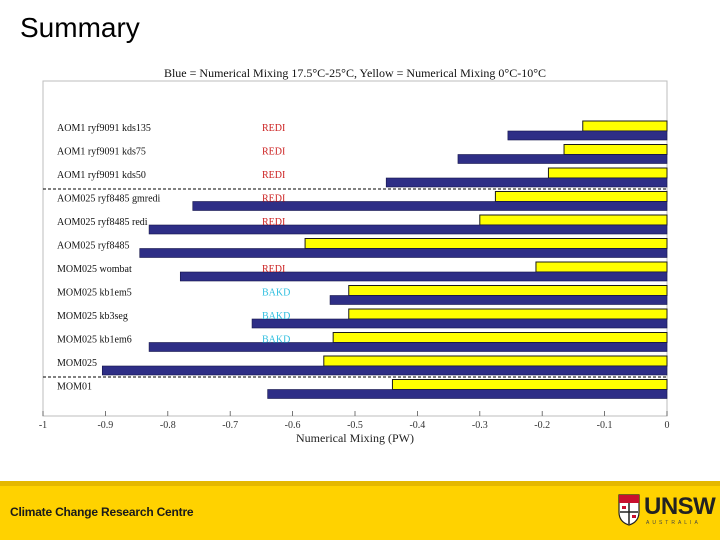 This screenshot has width=720, height=540. What do you see at coordinates (102, 222) in the screenshot?
I see `category-label-4: AOM025 ryf8485 redi` at bounding box center [102, 222].